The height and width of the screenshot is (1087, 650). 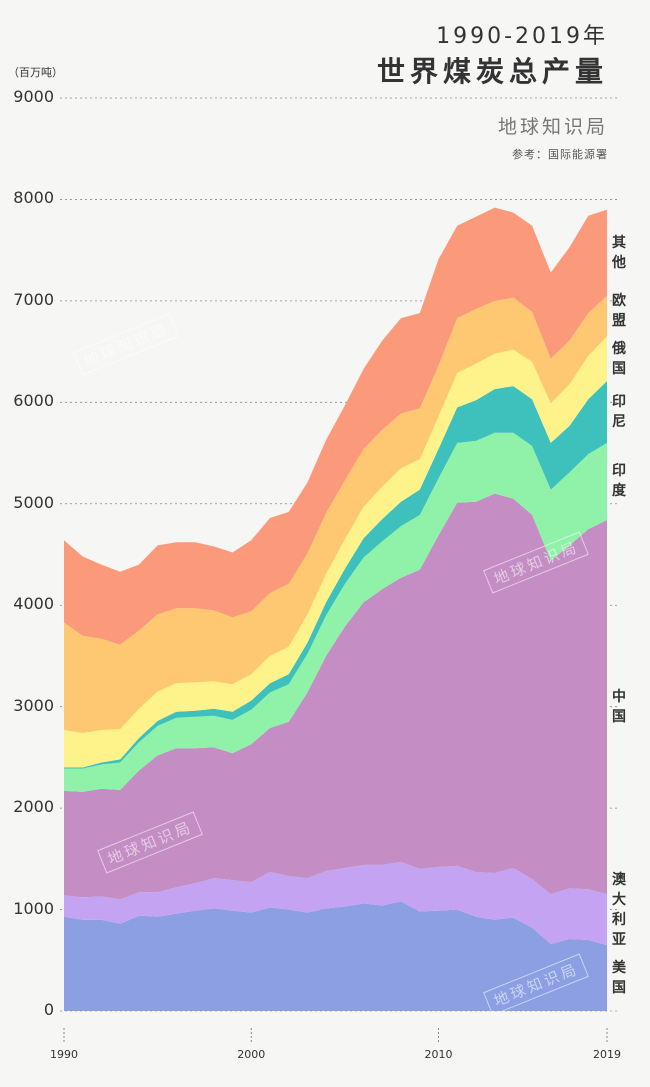 I want to click on y-tick-label: 7000, so click(x=33, y=299).